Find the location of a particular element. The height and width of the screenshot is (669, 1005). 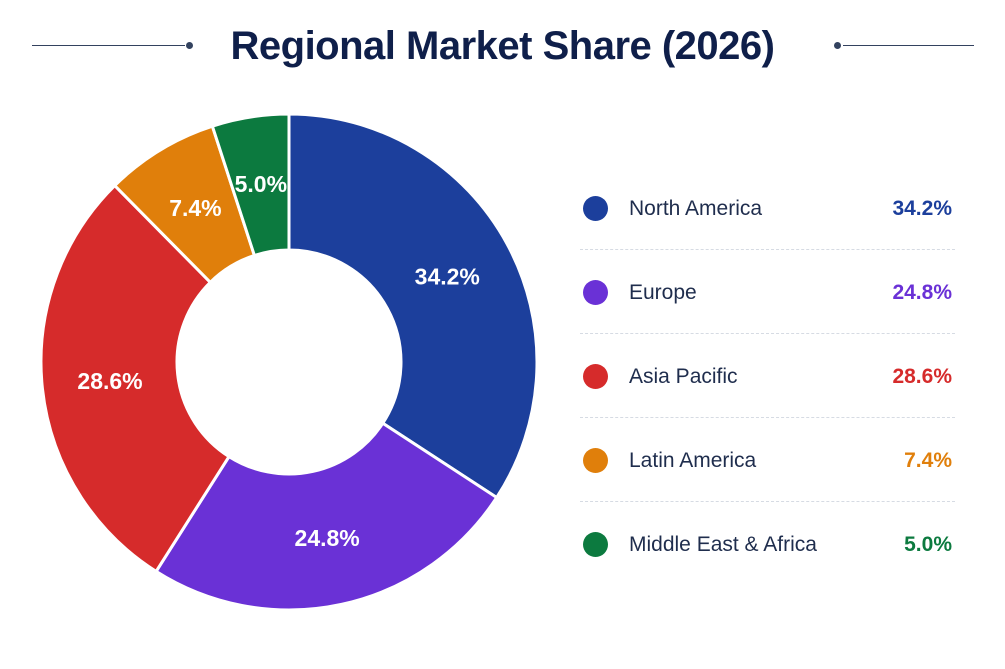

legend-value: 24.8% is located at coordinates (922, 292).